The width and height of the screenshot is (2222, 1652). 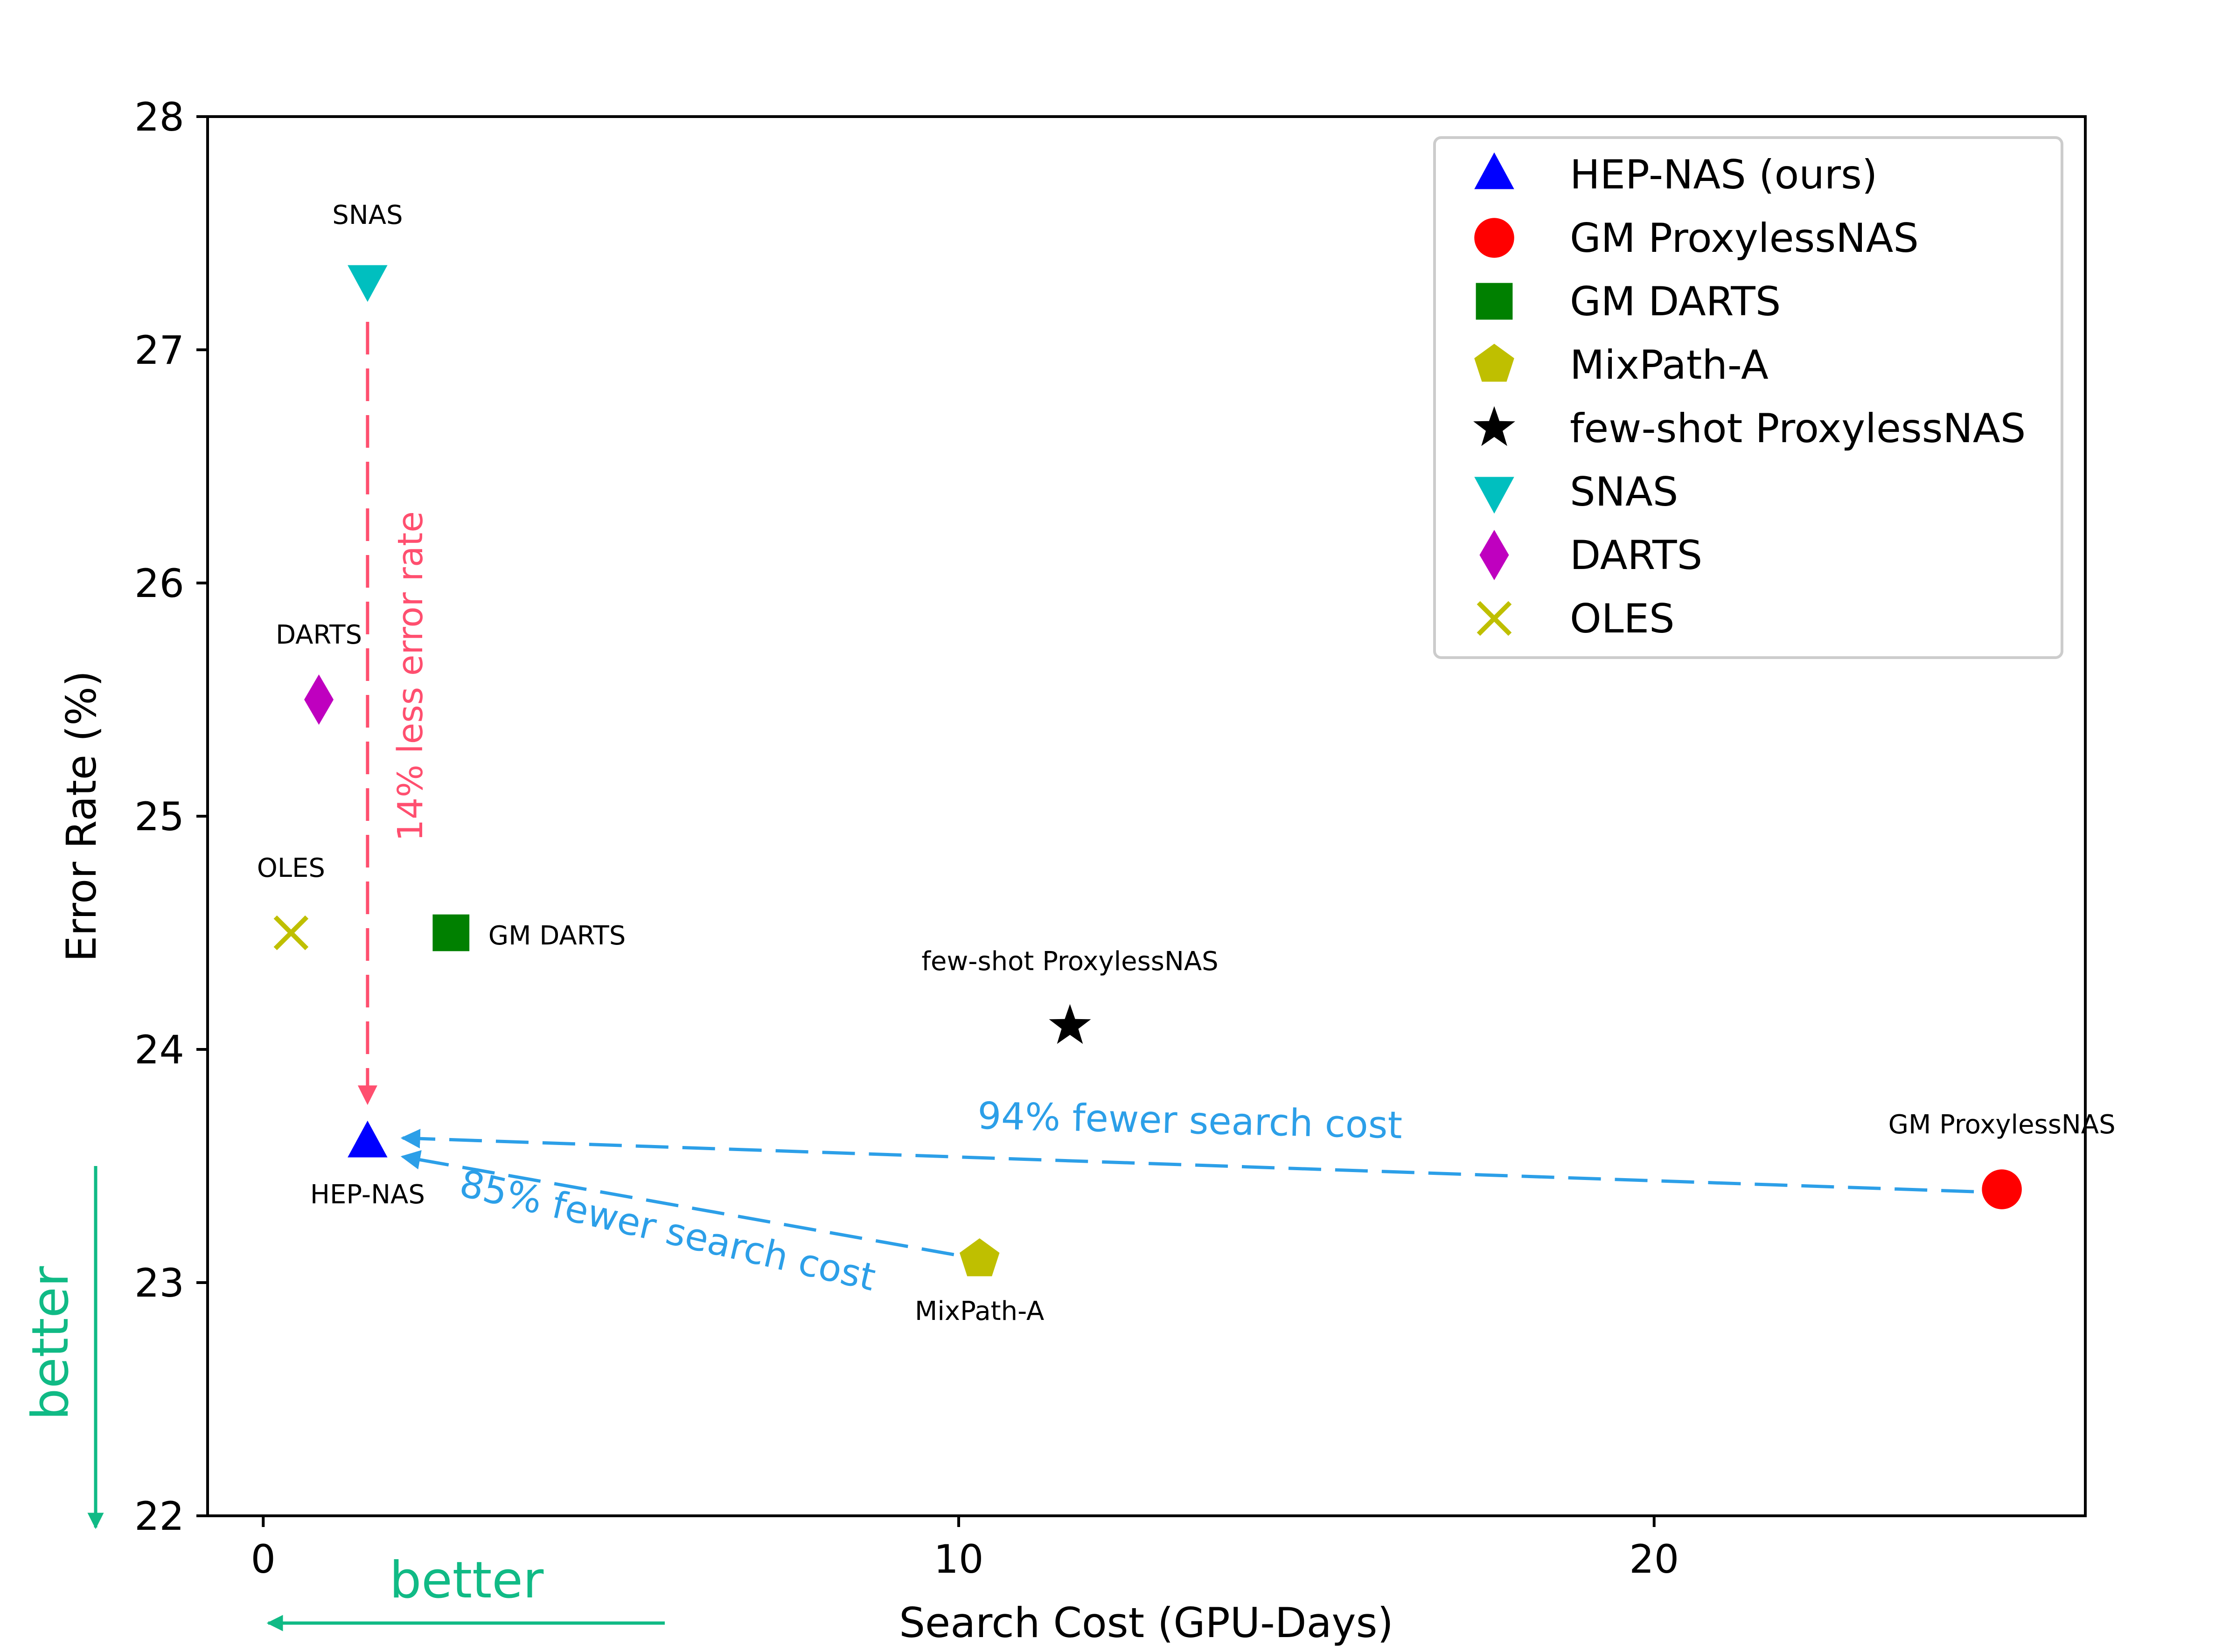 What do you see at coordinates (1624, 492) in the screenshot?
I see `legend-label-snas: SNAS` at bounding box center [1624, 492].